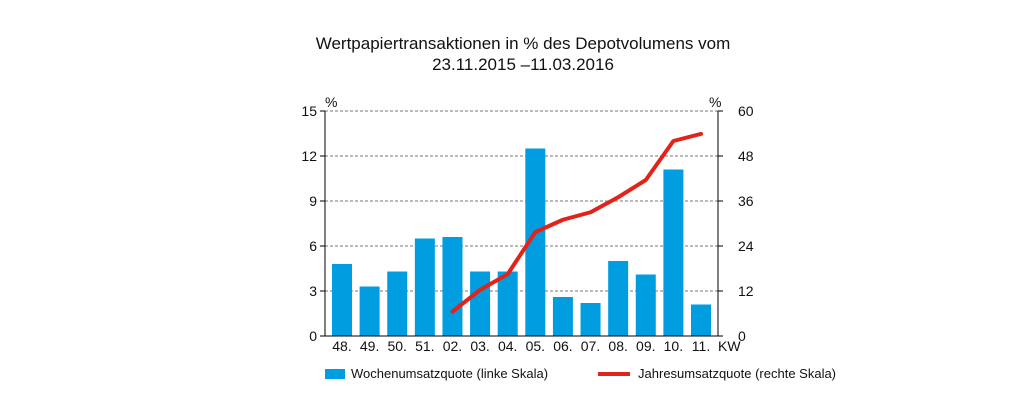  What do you see at coordinates (313, 336) in the screenshot?
I see `y-tick-label-left: 0` at bounding box center [313, 336].